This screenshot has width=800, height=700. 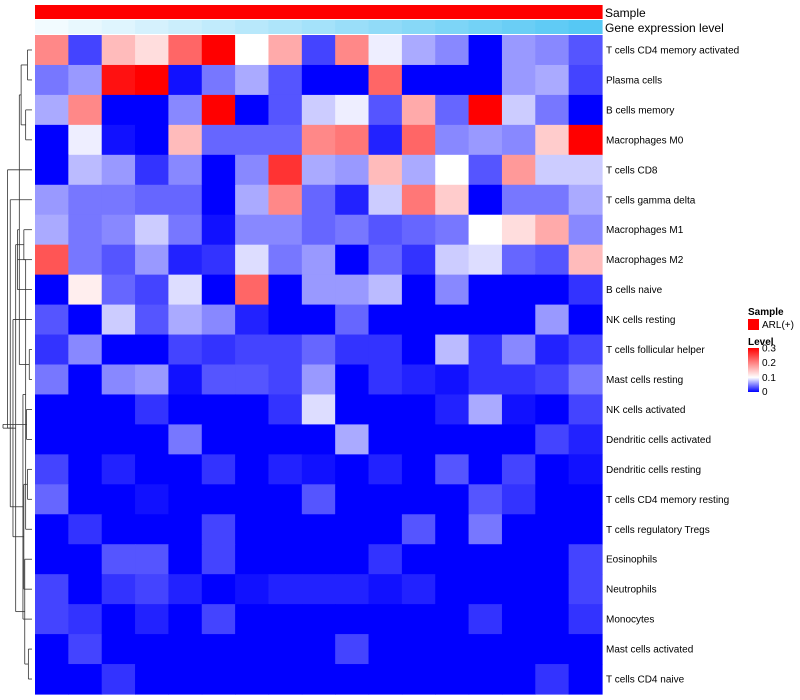 What do you see at coordinates (631, 590) in the screenshot?
I see `row-label: Neutrophils` at bounding box center [631, 590].